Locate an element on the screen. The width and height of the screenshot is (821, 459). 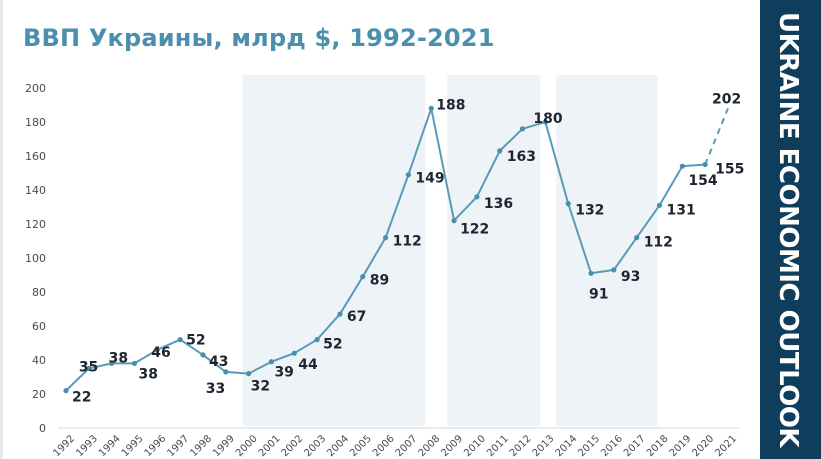
data-label: 32 is located at coordinates (260, 387).